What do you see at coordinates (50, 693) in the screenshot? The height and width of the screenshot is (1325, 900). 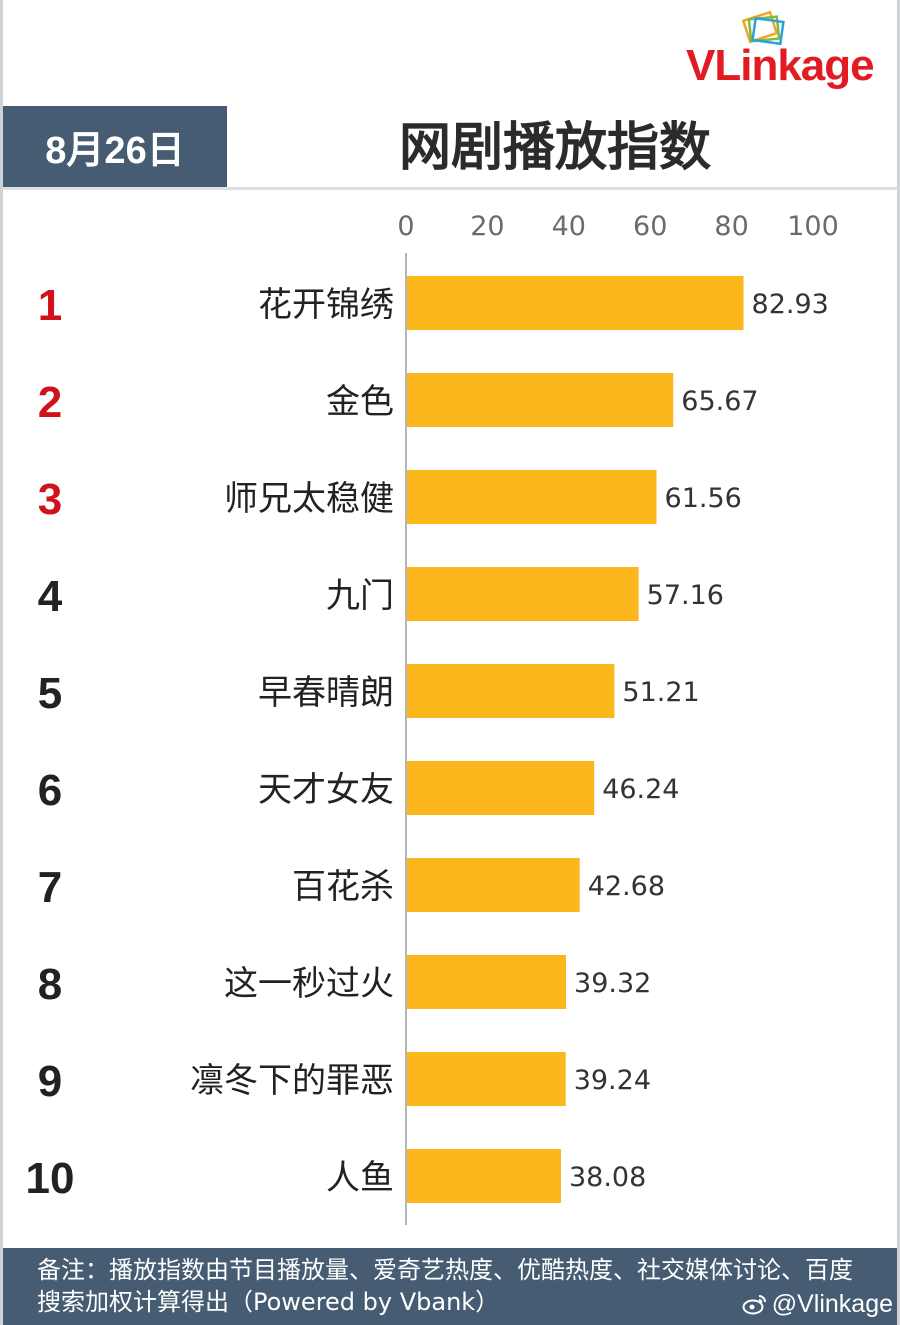 I see `rank-label: 5` at bounding box center [50, 693].